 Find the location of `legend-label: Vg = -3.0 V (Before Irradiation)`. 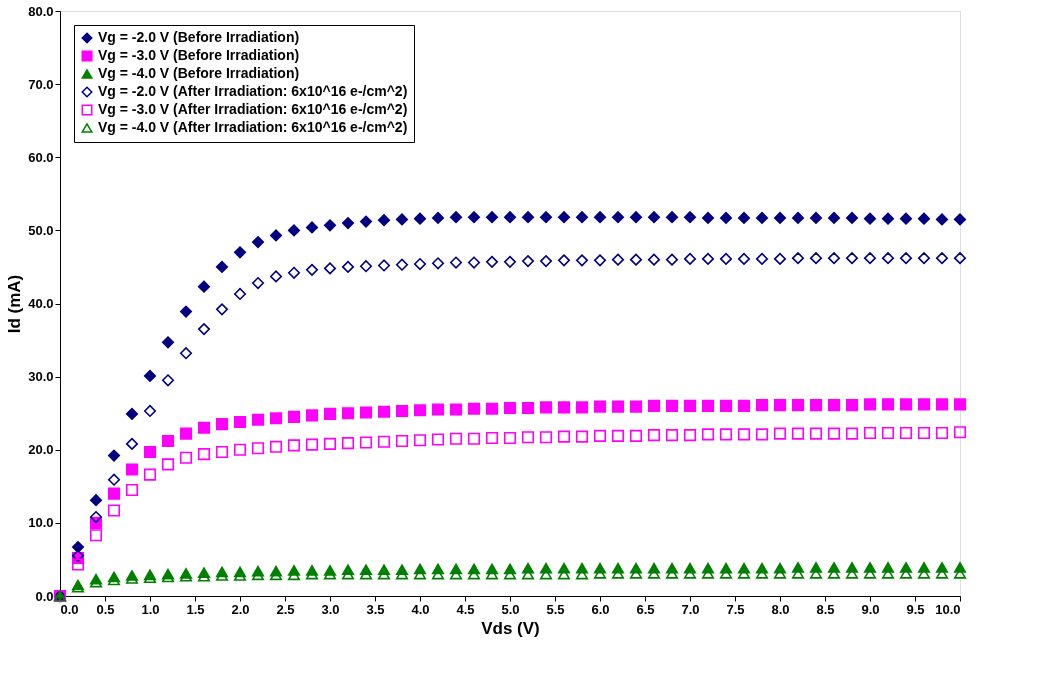

legend-label: Vg = -3.0 V (Before Irradiation) is located at coordinates (199, 55).